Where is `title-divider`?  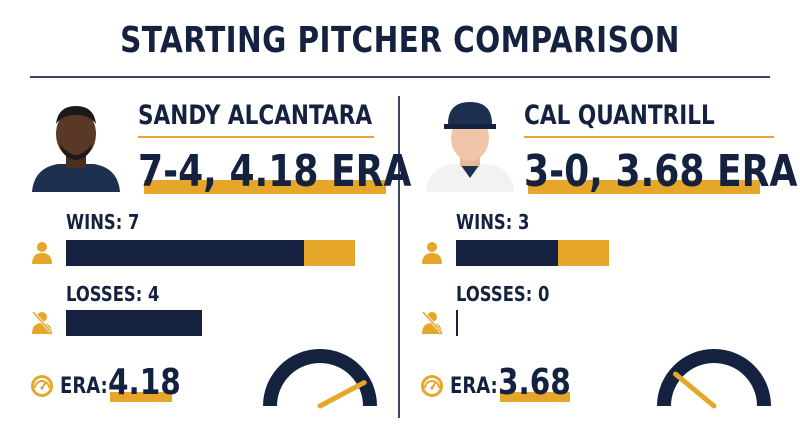
title-divider is located at coordinates (400, 77).